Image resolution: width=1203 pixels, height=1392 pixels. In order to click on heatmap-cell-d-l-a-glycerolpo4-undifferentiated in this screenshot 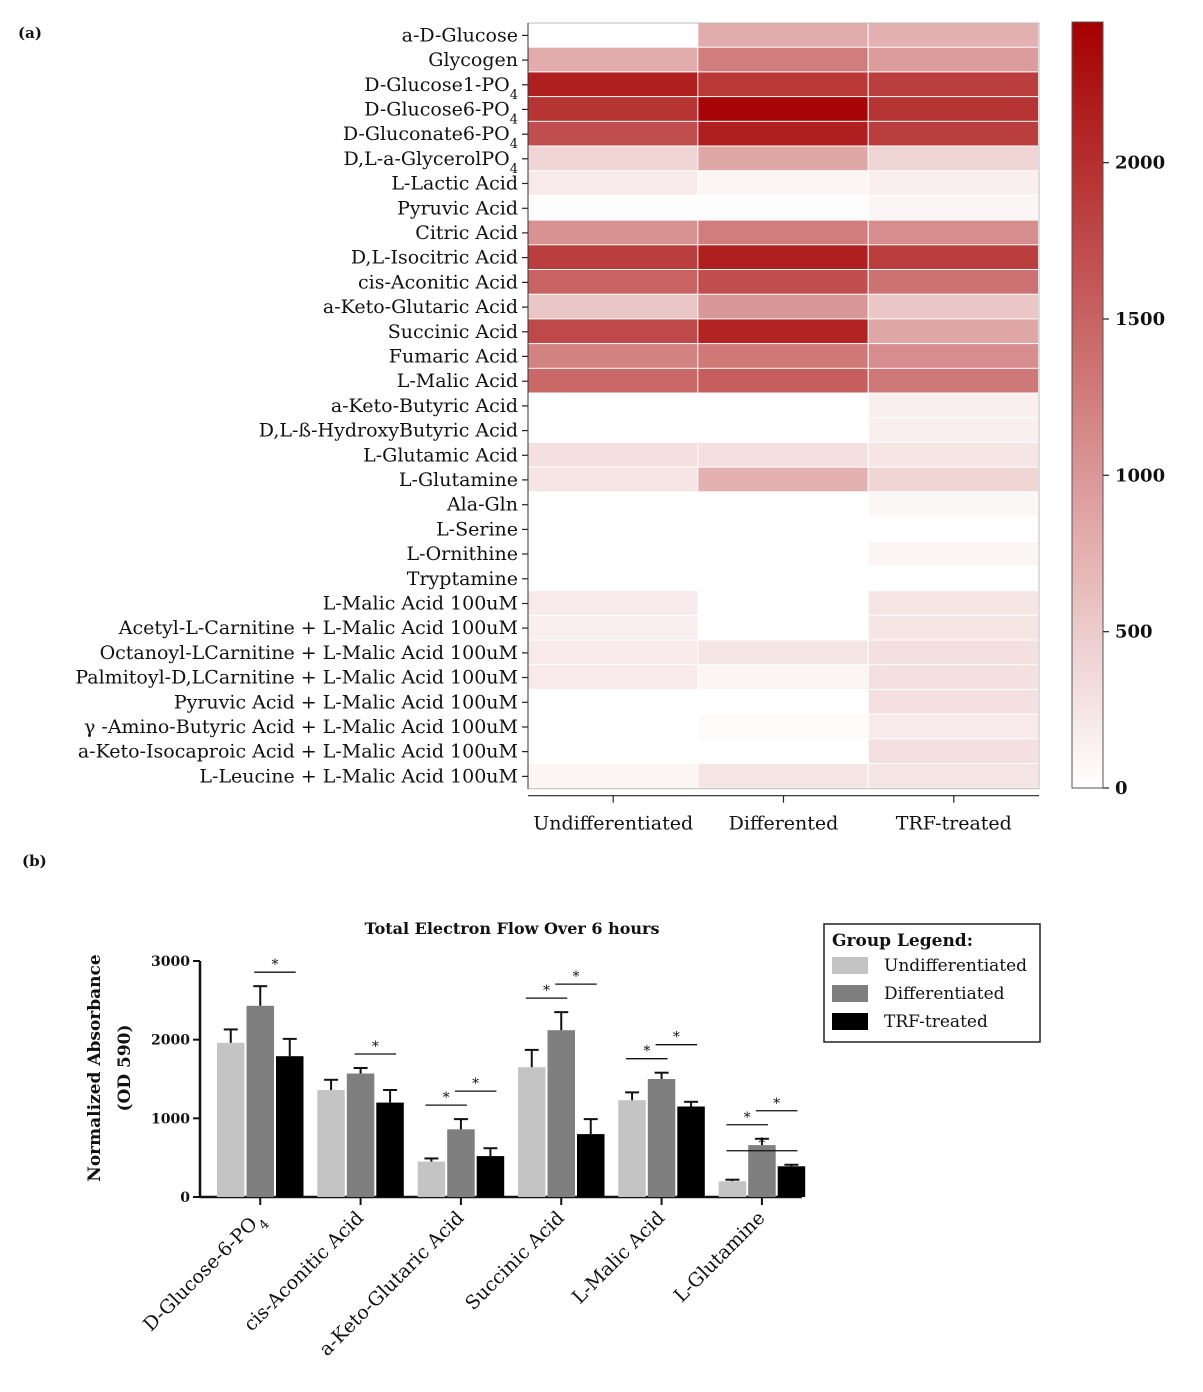, I will do `click(613, 158)`.